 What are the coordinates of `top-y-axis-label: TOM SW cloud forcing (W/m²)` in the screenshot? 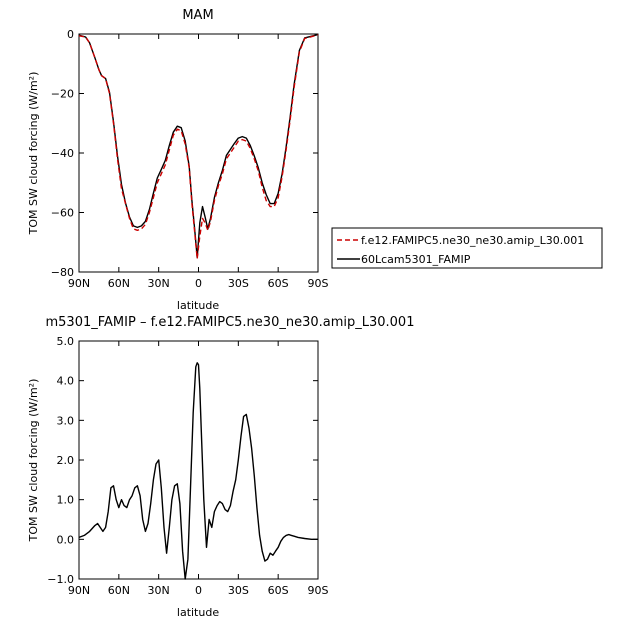 It's located at (33, 154).